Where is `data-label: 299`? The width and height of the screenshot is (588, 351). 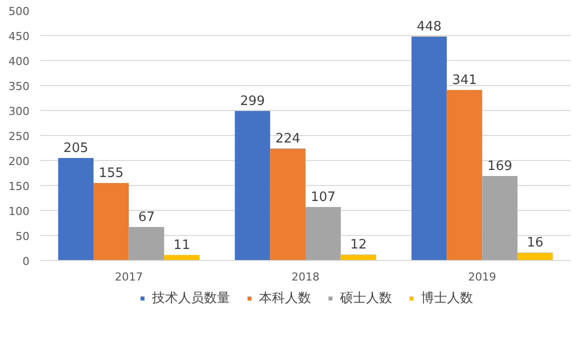
data-label: 299 is located at coordinates (252, 101).